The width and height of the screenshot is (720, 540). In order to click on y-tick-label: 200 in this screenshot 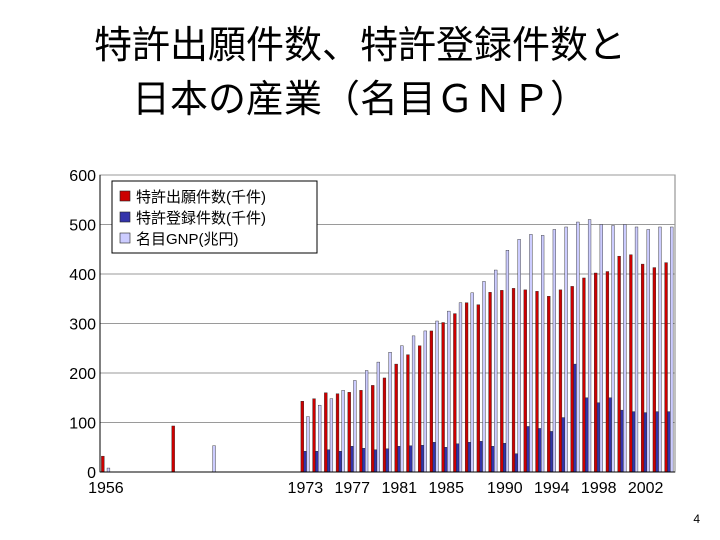, I will do `click(82, 374)`.